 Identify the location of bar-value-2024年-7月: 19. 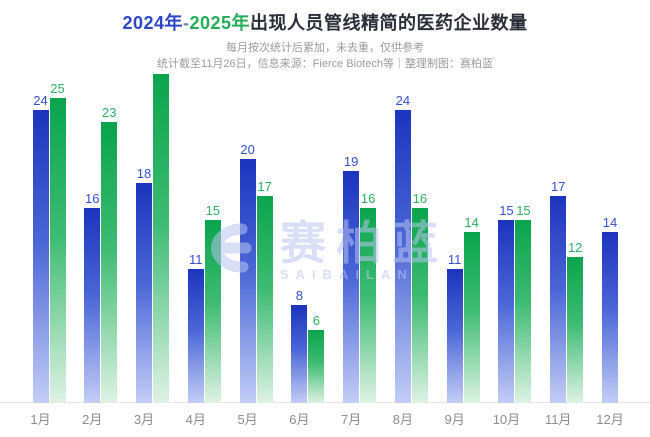
(351, 161).